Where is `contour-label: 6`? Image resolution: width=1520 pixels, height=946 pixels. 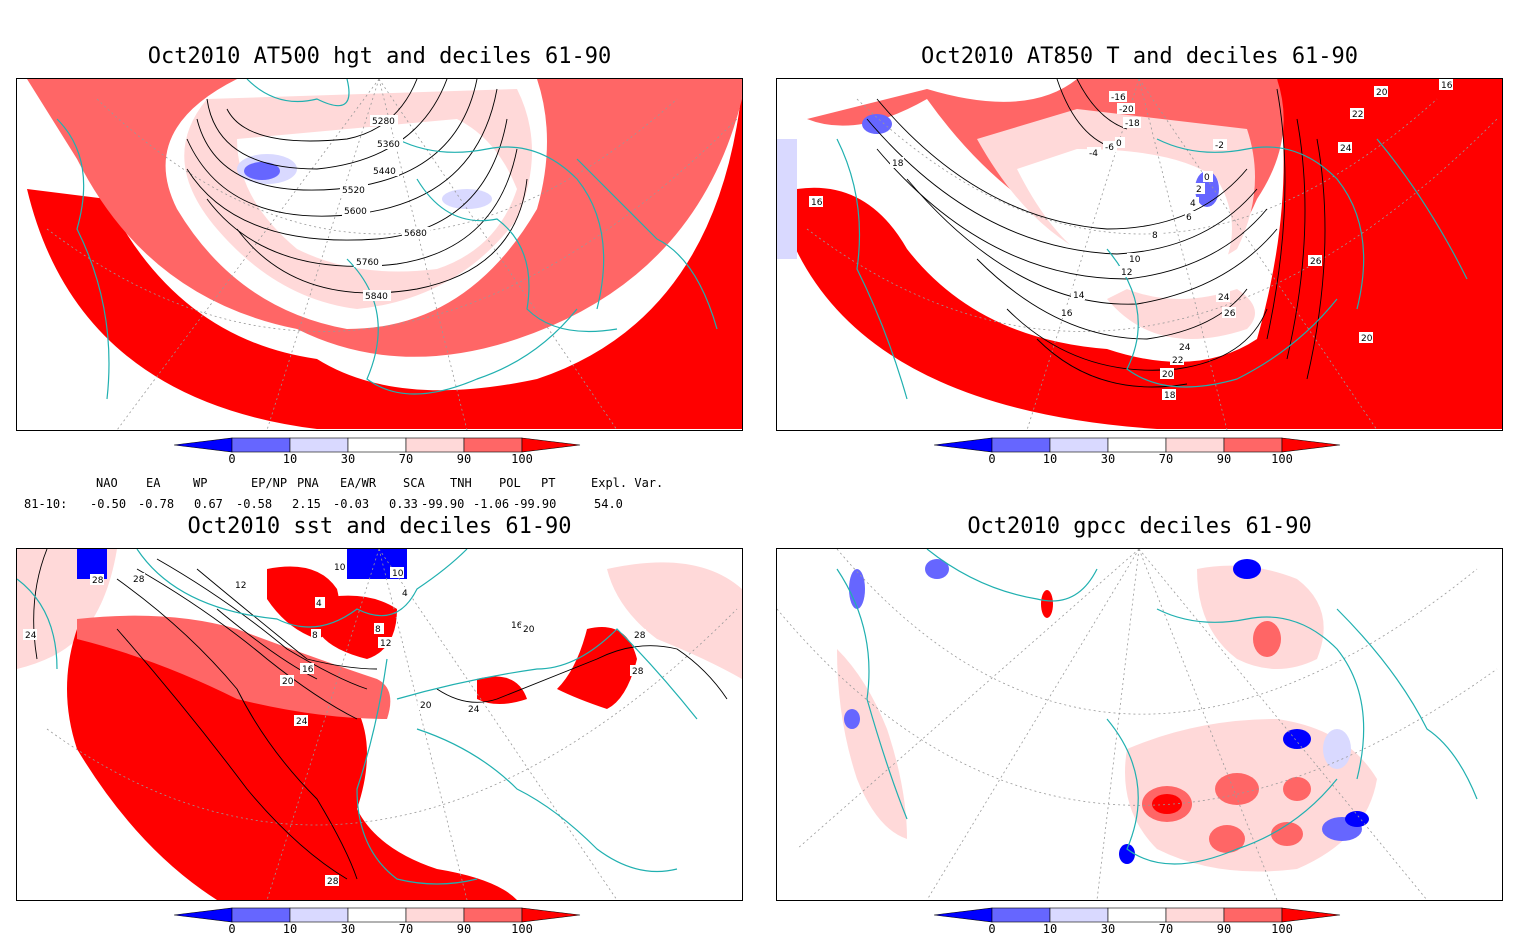
contour-label: 6 is located at coordinates (1189, 218).